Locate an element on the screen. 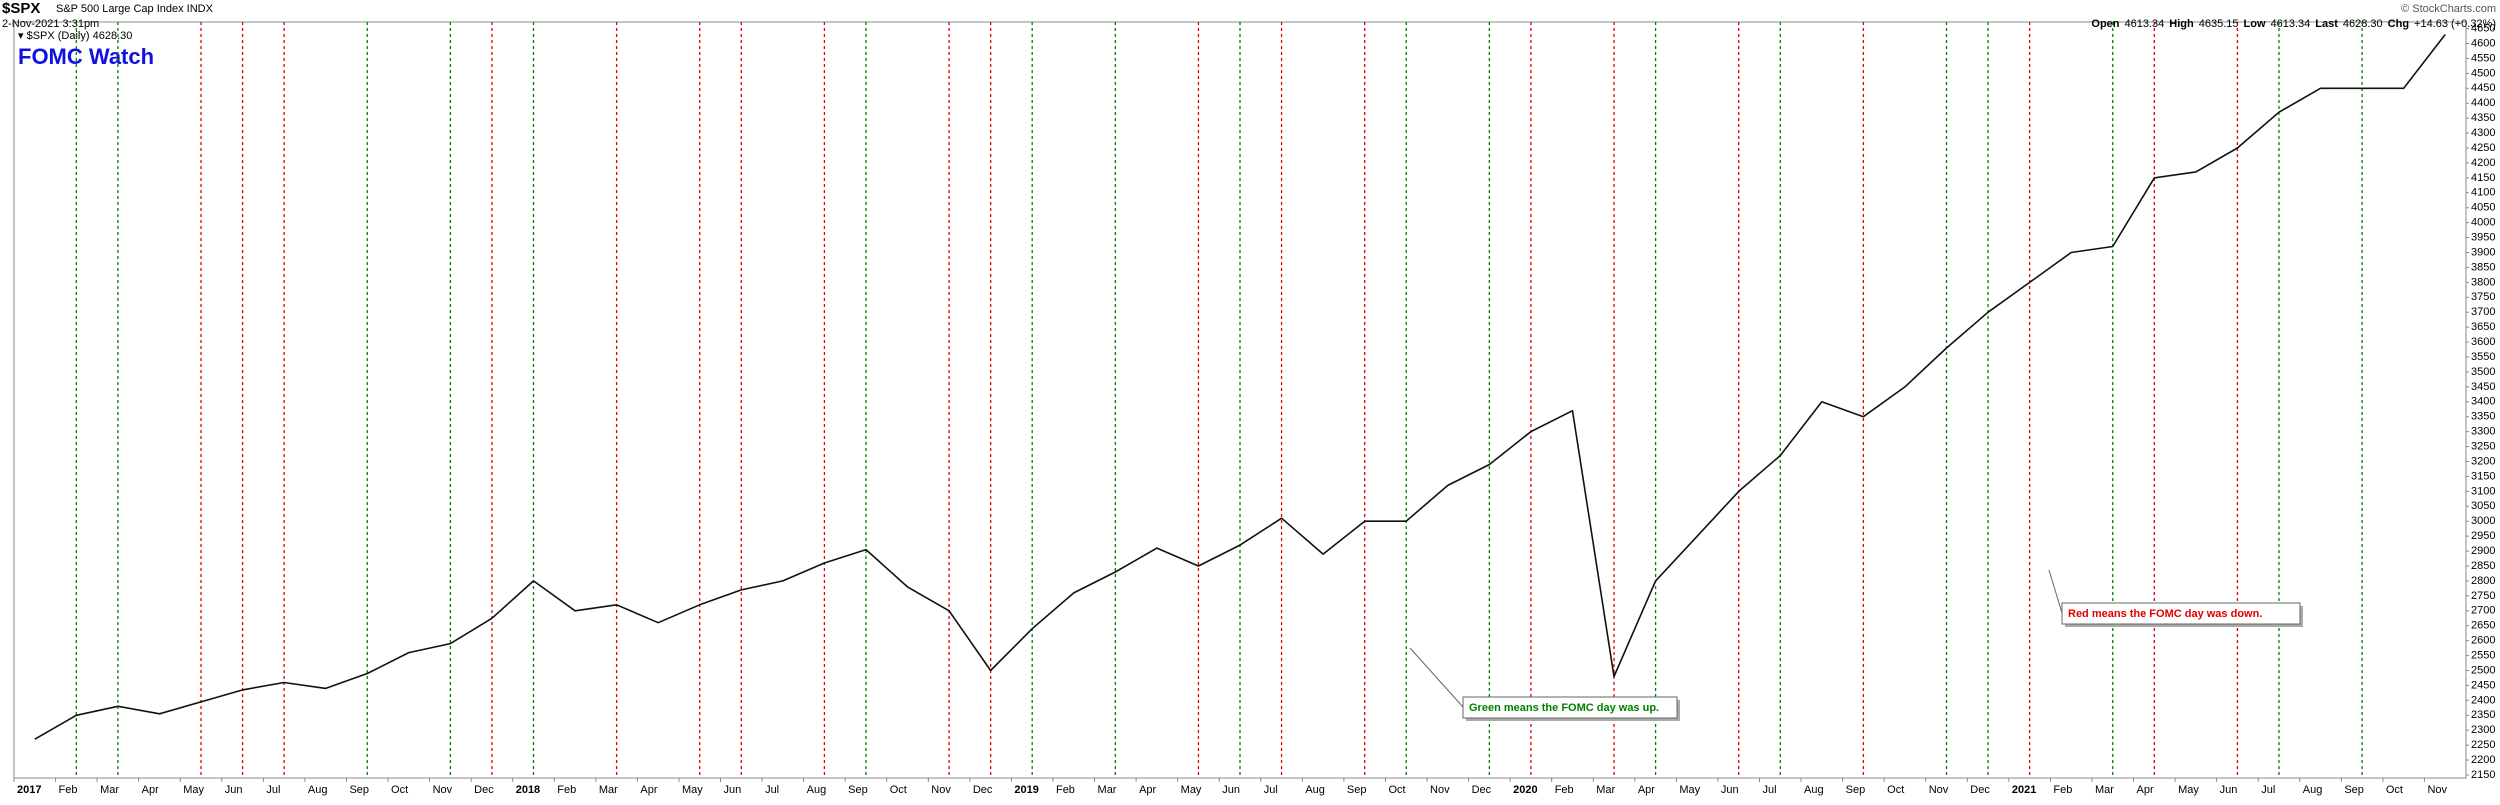 The width and height of the screenshot is (2500, 805). annotation-text: Green means the FOMC day was up. is located at coordinates (1564, 708).